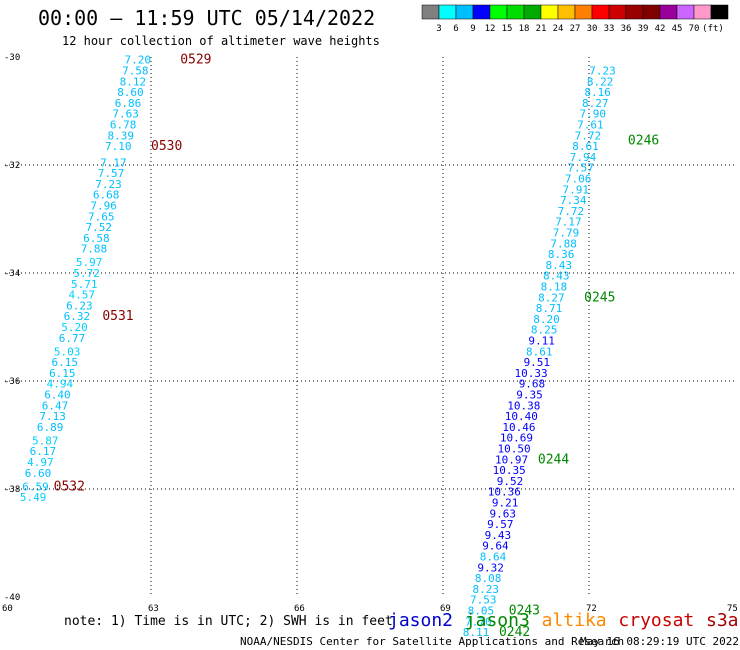  What do you see at coordinates (299, 609) in the screenshot?
I see `x-tick-label: 66` at bounding box center [299, 609].